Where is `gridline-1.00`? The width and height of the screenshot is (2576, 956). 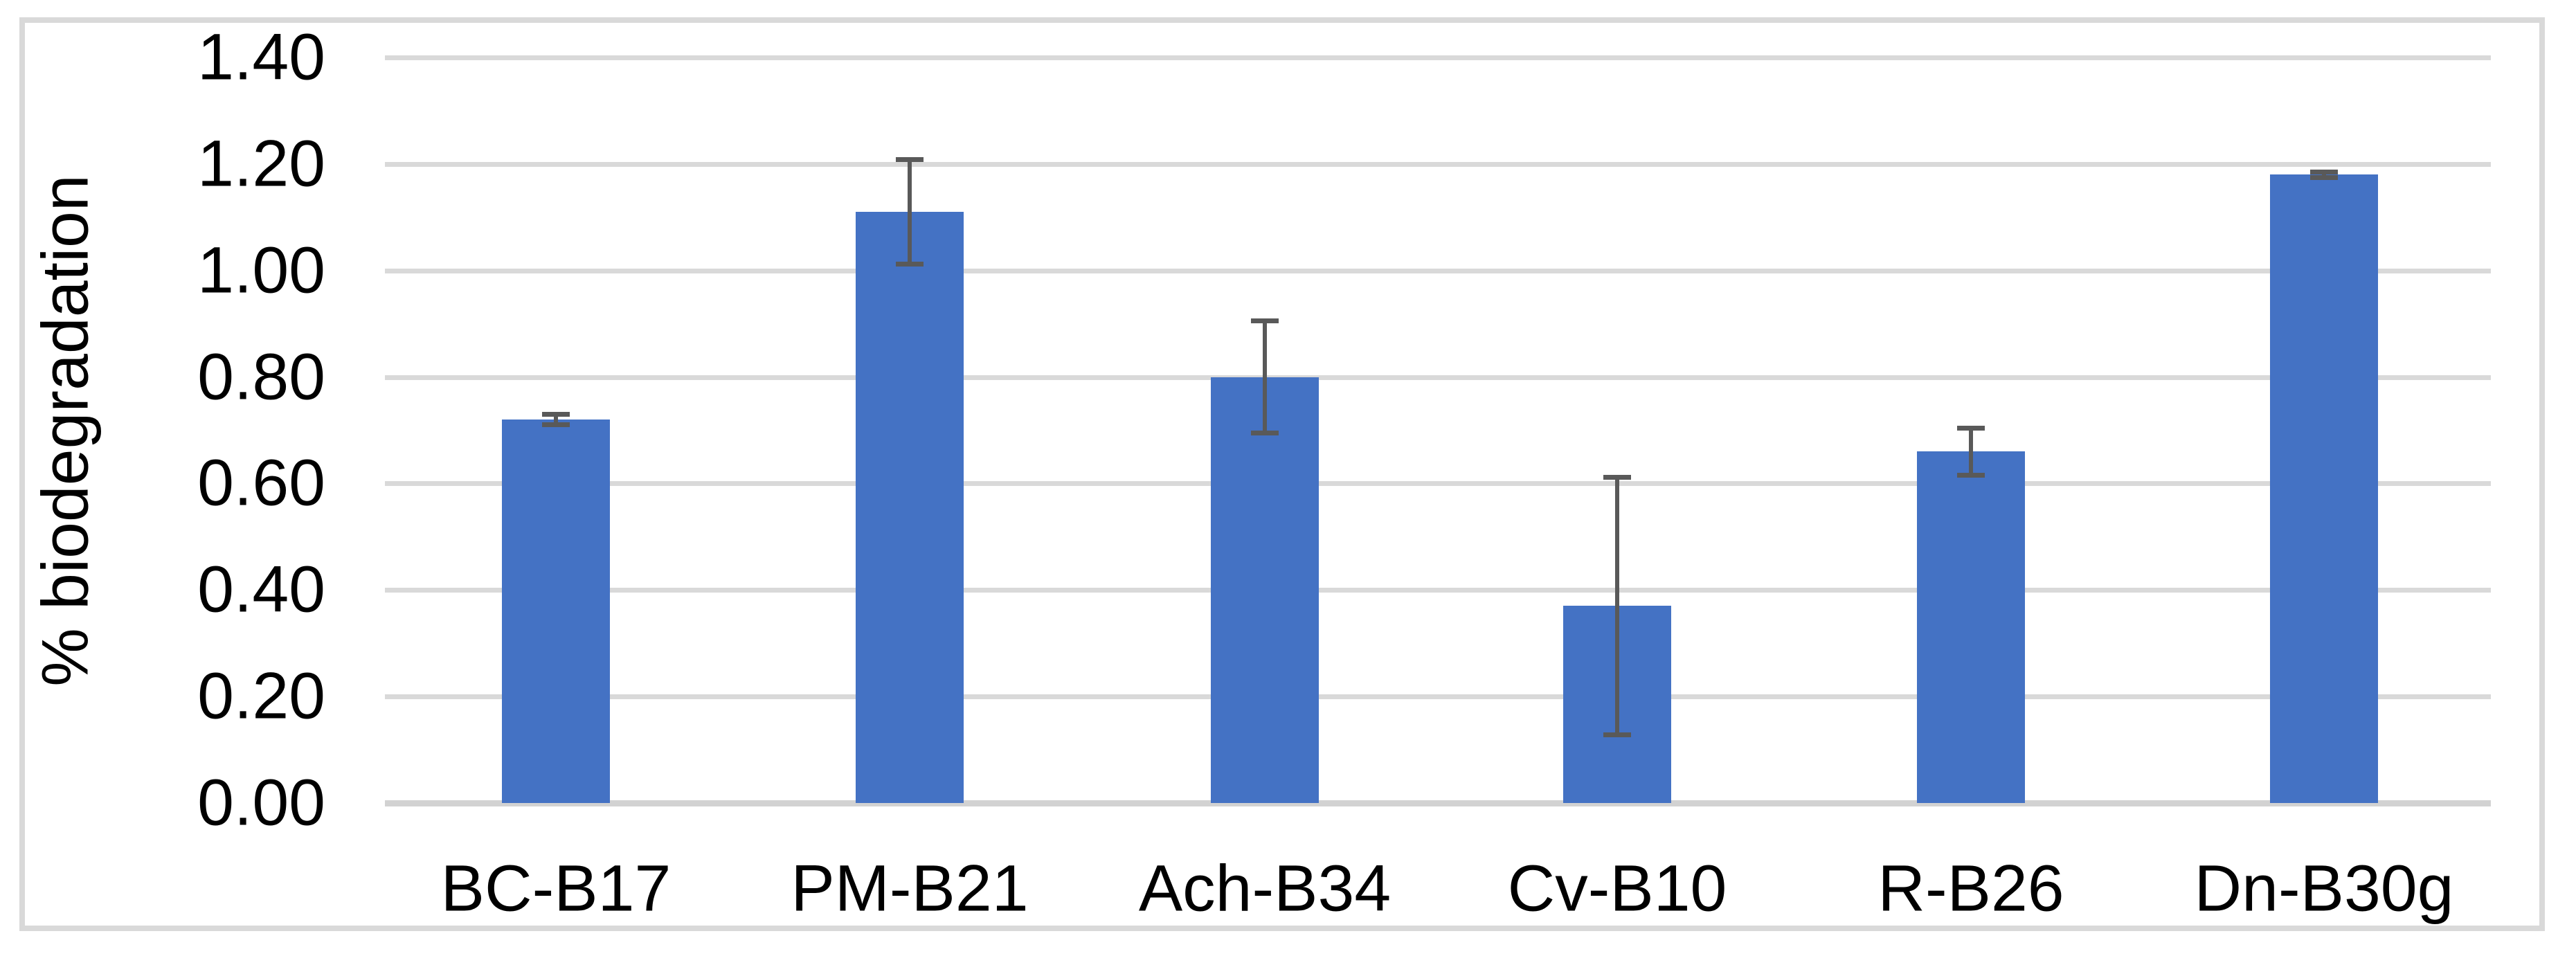
gridline-1.00 is located at coordinates (1438, 270).